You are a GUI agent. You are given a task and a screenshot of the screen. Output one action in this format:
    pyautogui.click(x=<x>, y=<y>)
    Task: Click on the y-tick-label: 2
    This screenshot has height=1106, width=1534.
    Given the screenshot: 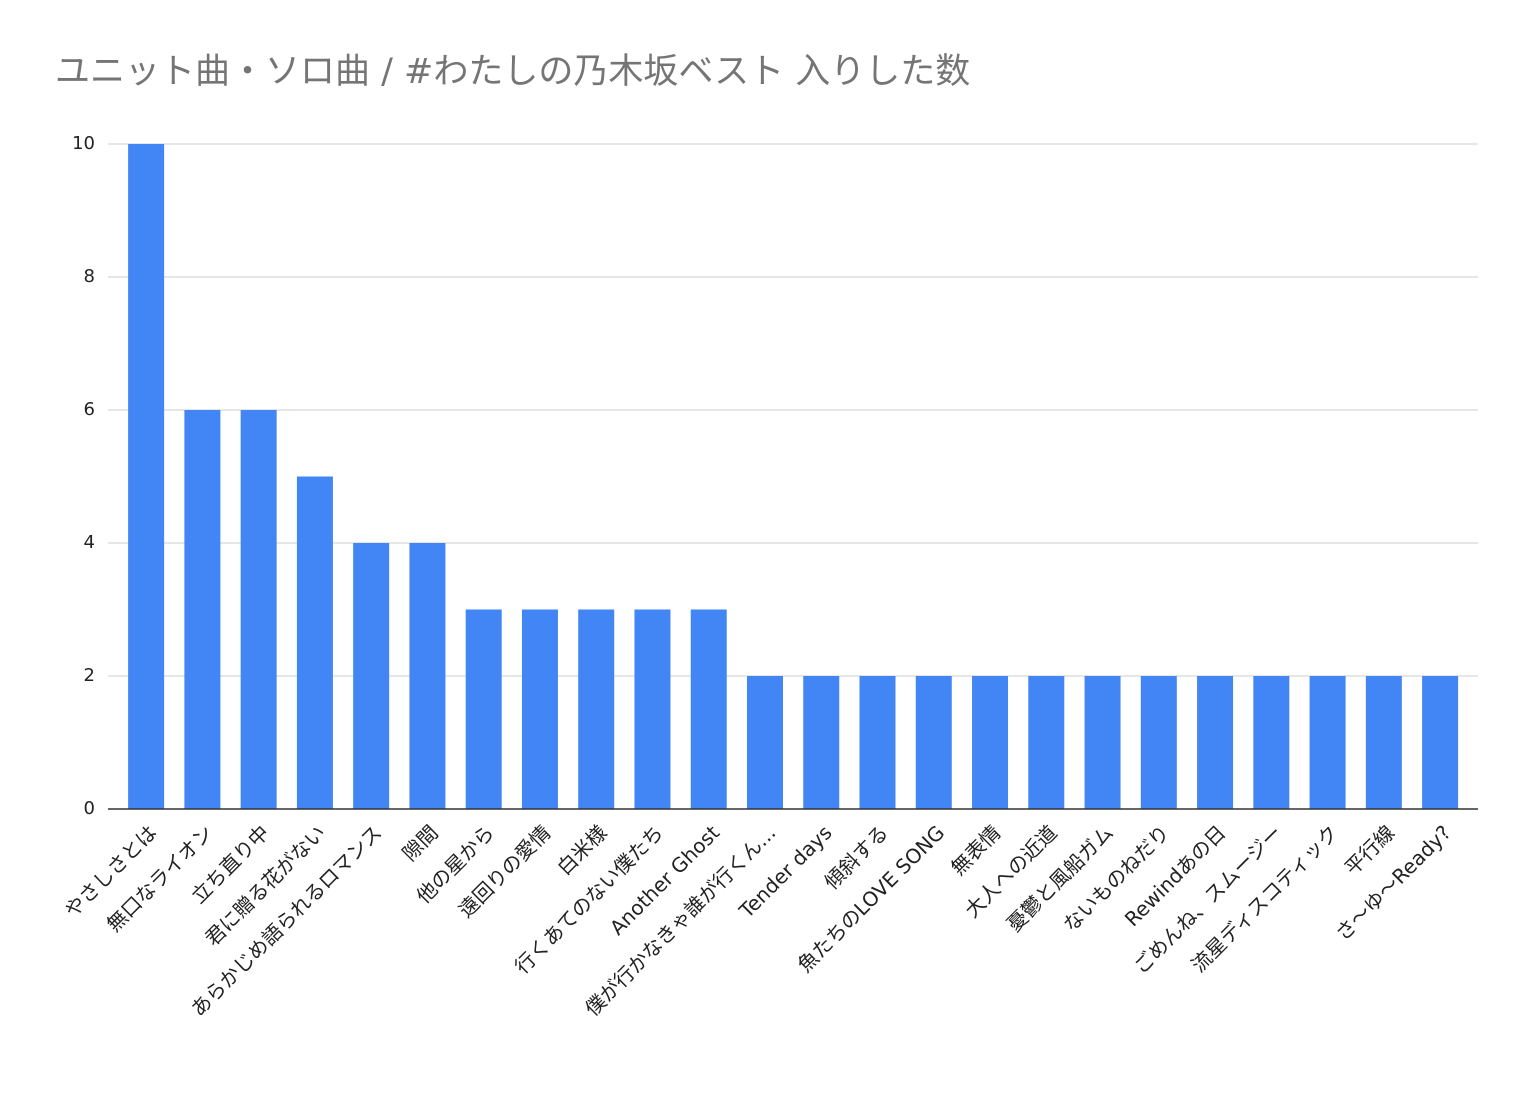 What is the action you would take?
    pyautogui.click(x=89, y=675)
    